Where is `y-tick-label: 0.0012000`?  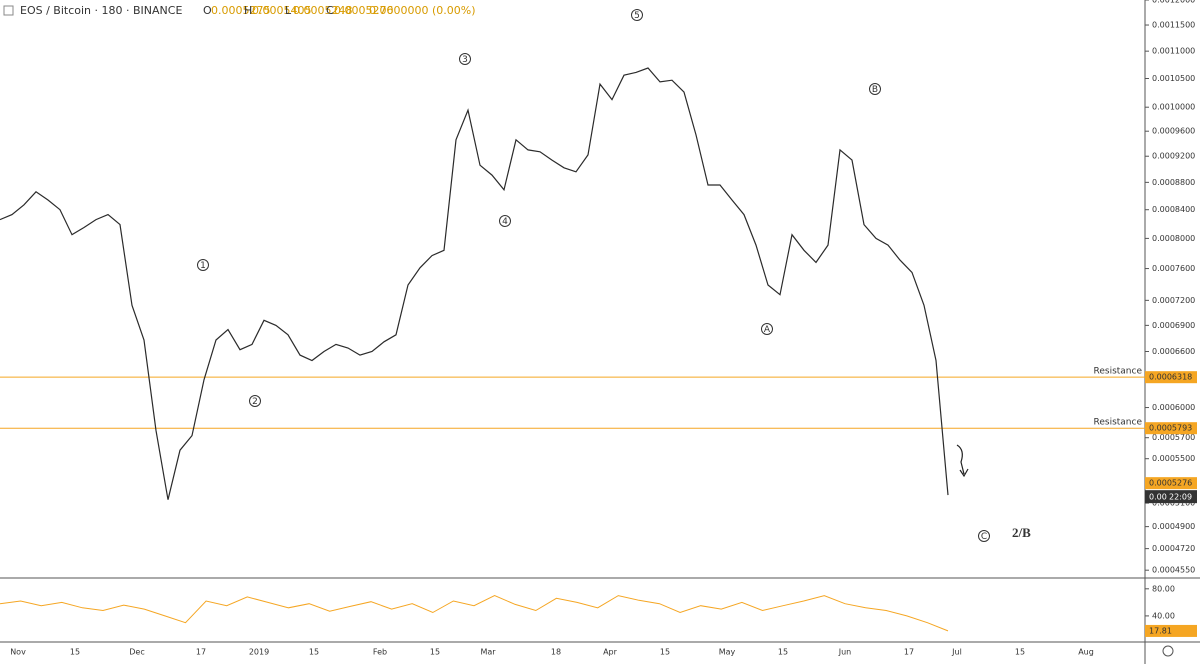
y-tick-label: 0.0012000 is located at coordinates (1173, 2).